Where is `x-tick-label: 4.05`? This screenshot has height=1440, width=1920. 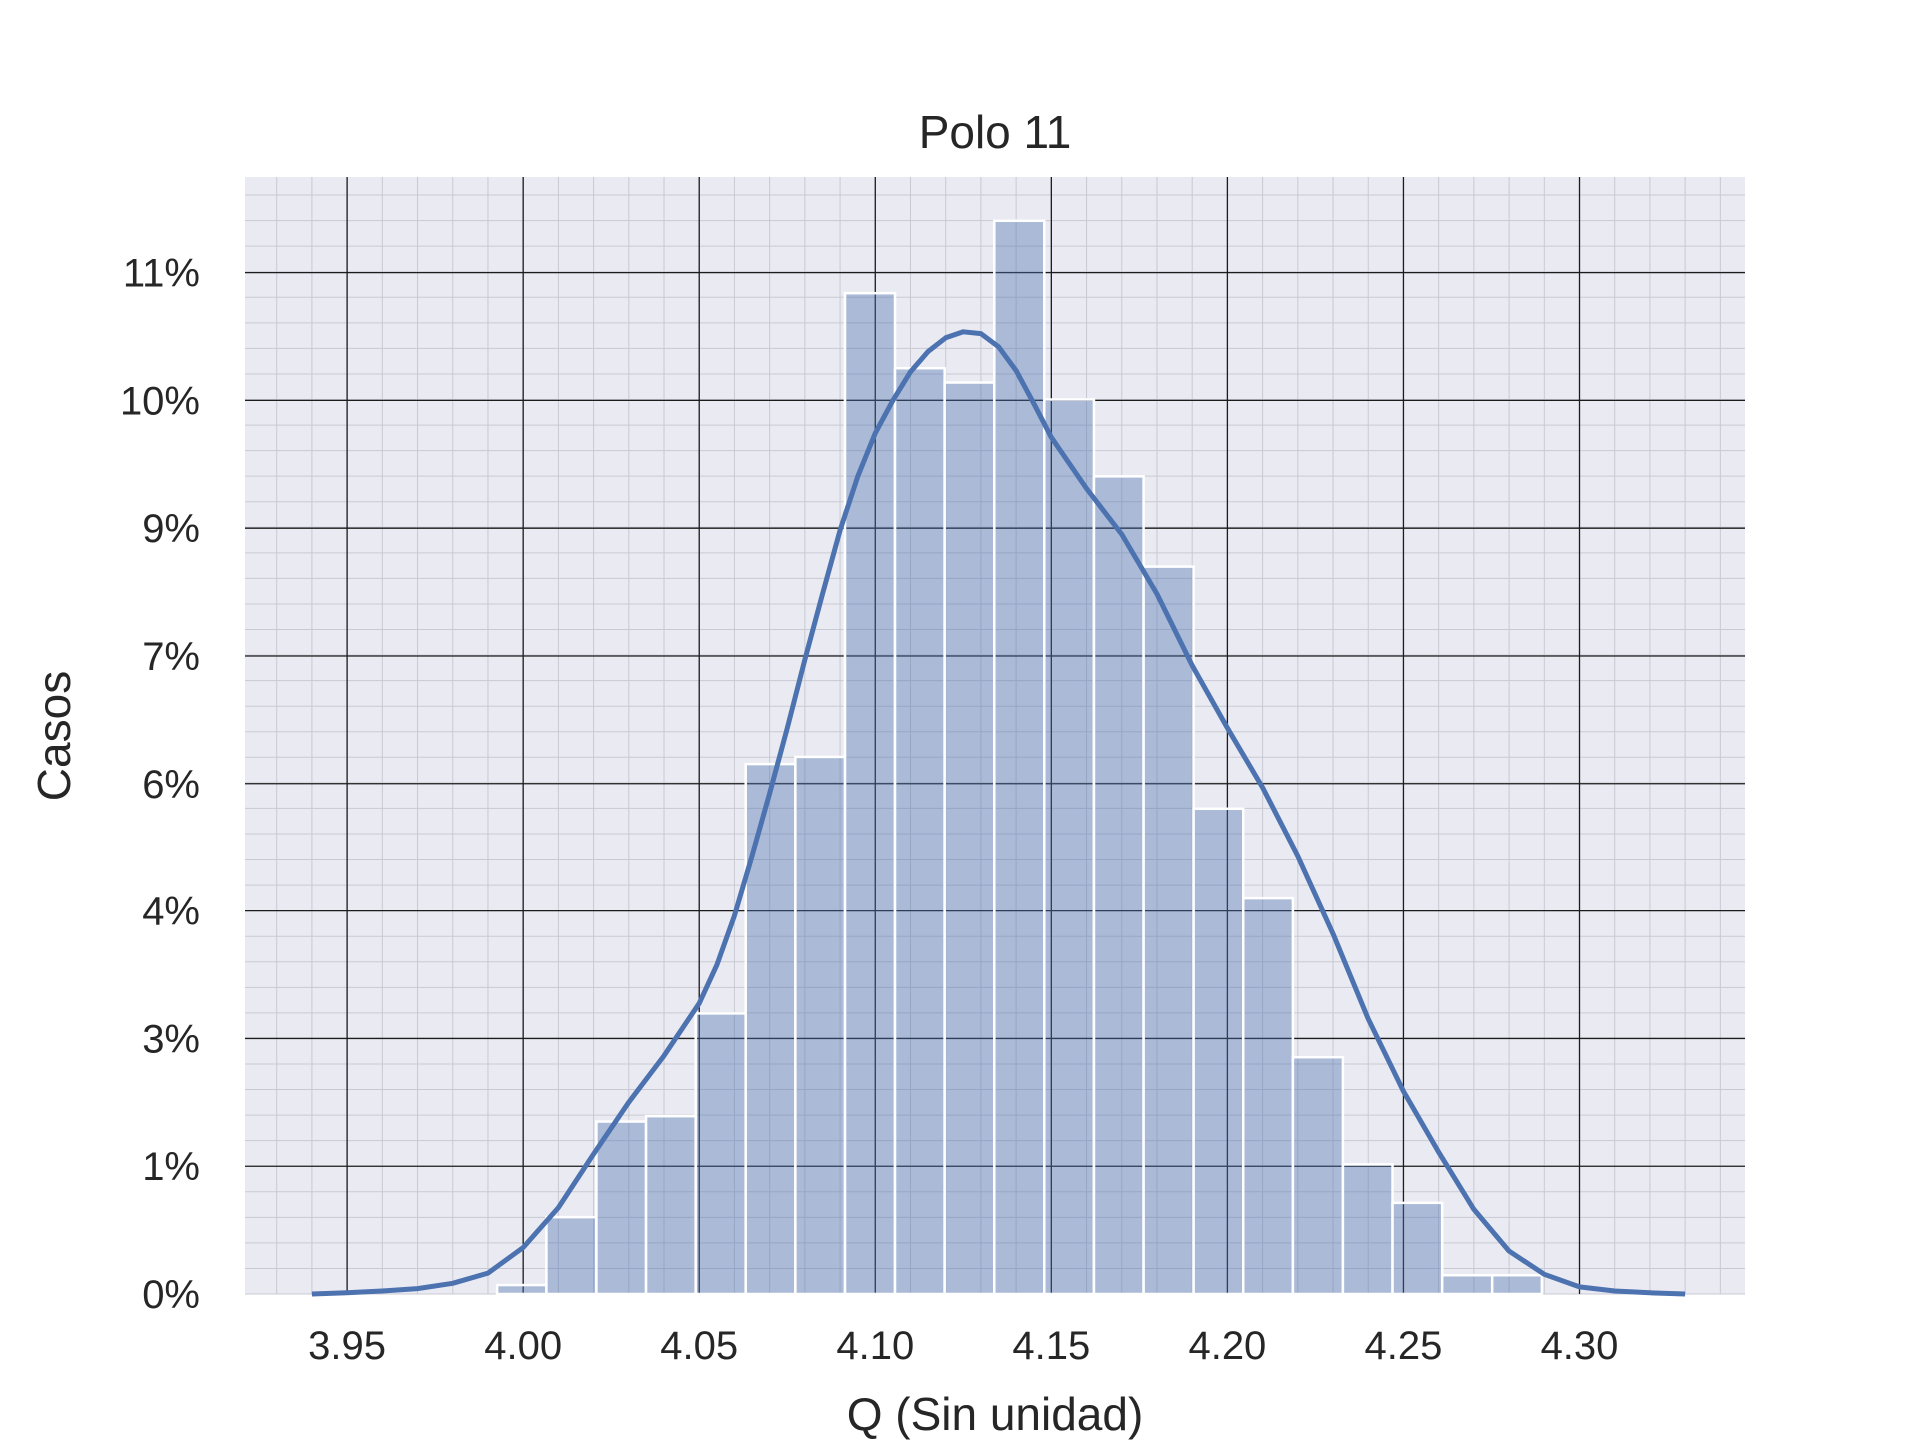
x-tick-label: 4.05 is located at coordinates (699, 1346).